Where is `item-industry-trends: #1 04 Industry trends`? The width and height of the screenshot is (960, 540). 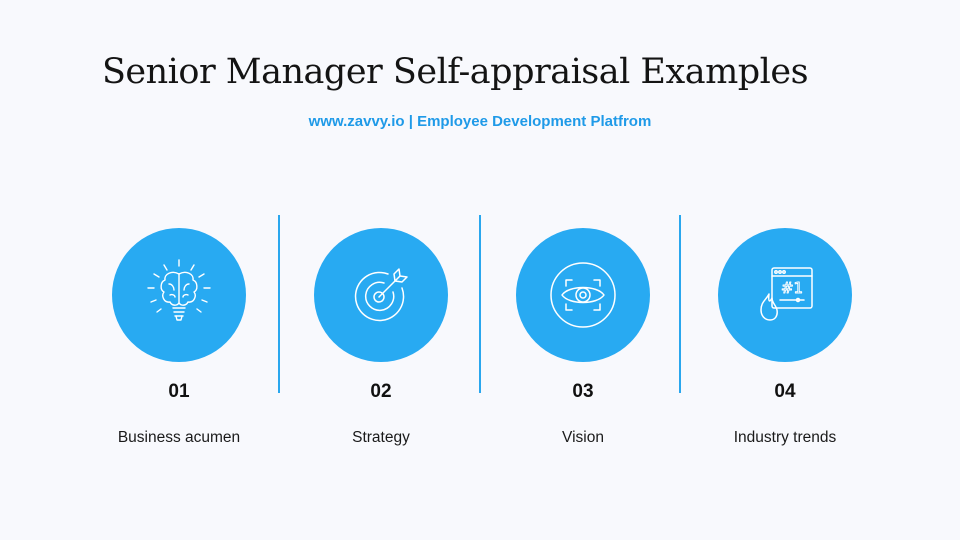 item-industry-trends: #1 04 Industry trends is located at coordinates (785, 337).